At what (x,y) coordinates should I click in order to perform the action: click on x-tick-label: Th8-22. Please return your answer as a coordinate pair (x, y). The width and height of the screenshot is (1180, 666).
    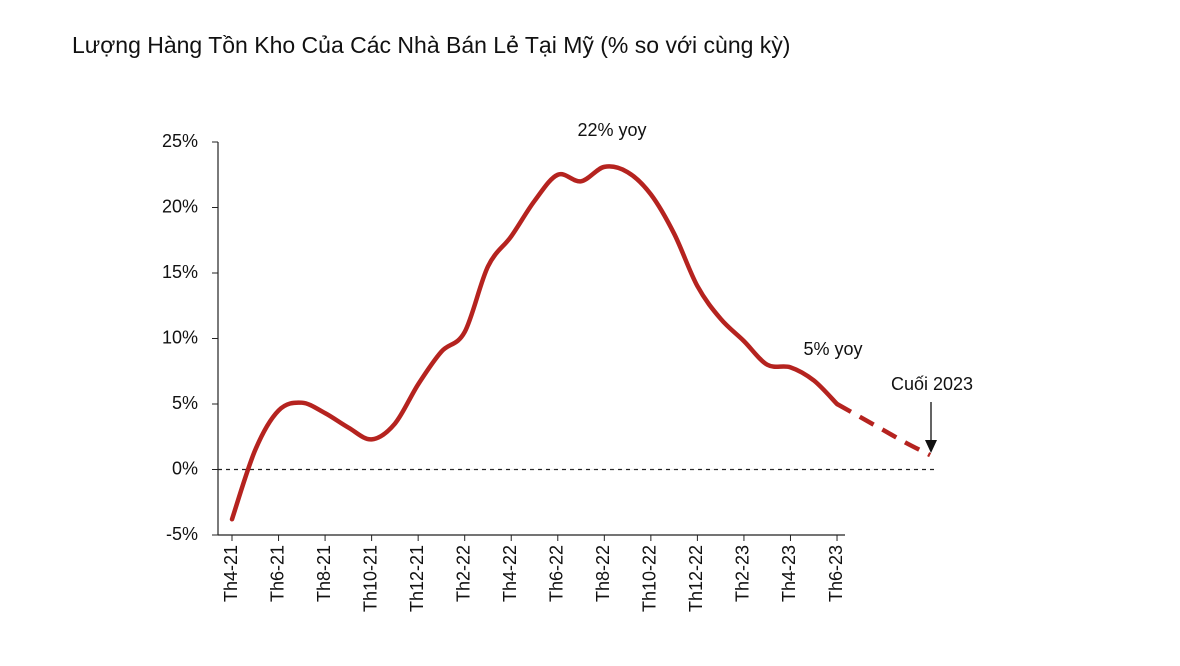
    Looking at the image, I should click on (603, 573).